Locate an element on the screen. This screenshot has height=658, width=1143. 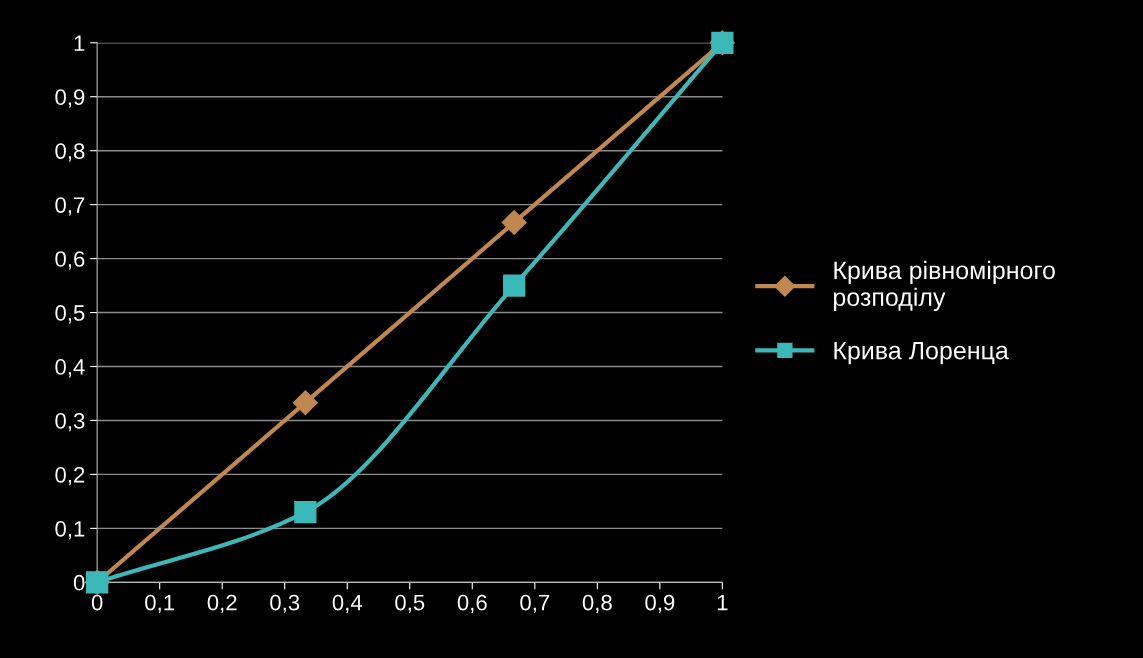
legend-label: Крива Лоренца is located at coordinates (921, 353).